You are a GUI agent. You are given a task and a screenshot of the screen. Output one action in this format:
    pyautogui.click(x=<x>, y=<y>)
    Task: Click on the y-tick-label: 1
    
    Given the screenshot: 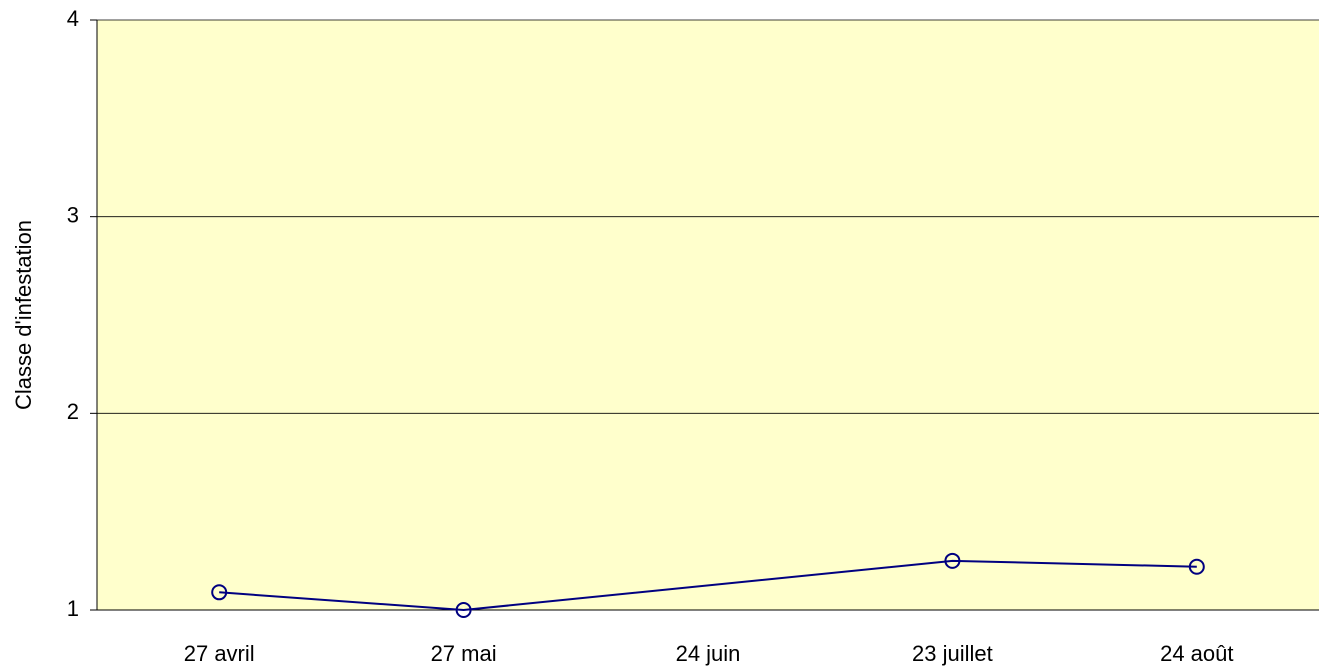 What is the action you would take?
    pyautogui.click(x=73, y=608)
    